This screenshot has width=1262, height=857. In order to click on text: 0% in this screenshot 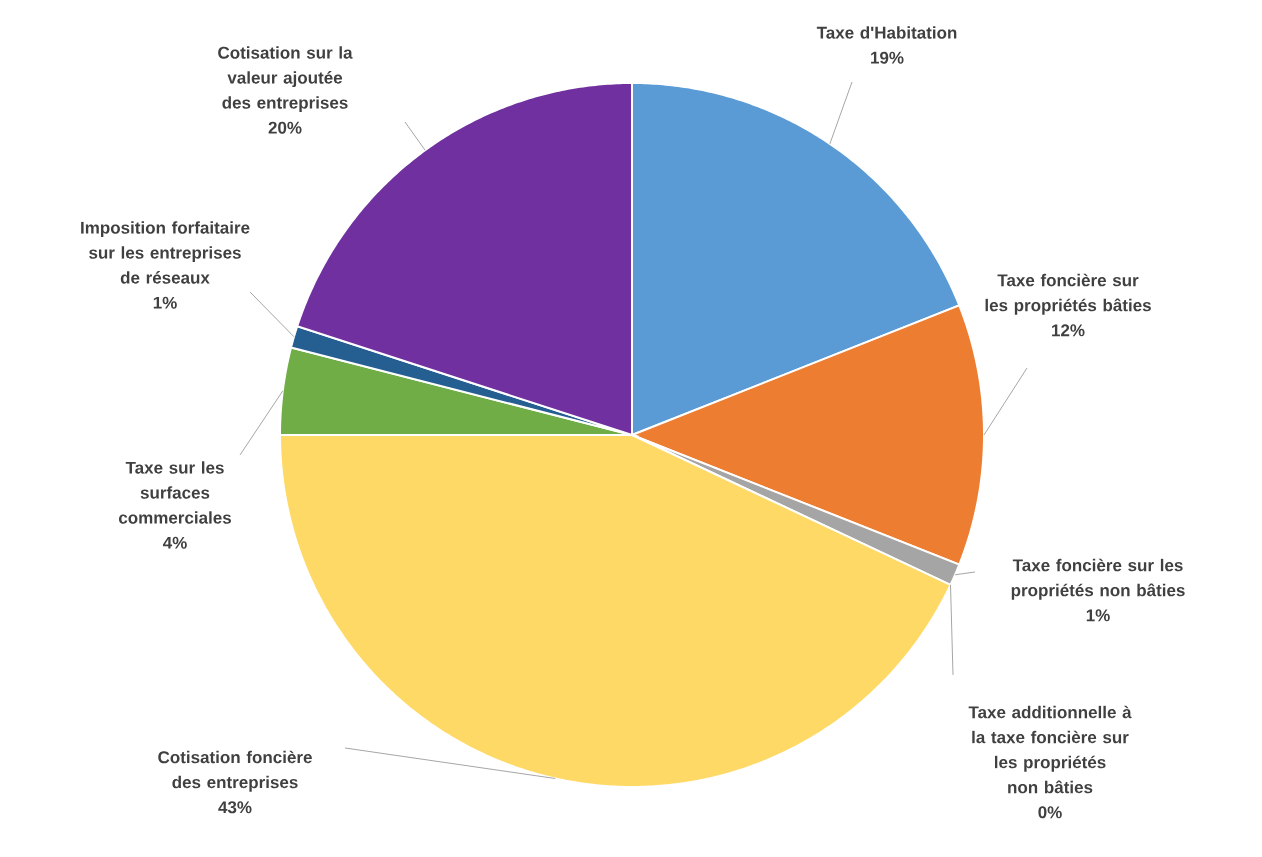, I will do `click(1050, 812)`.